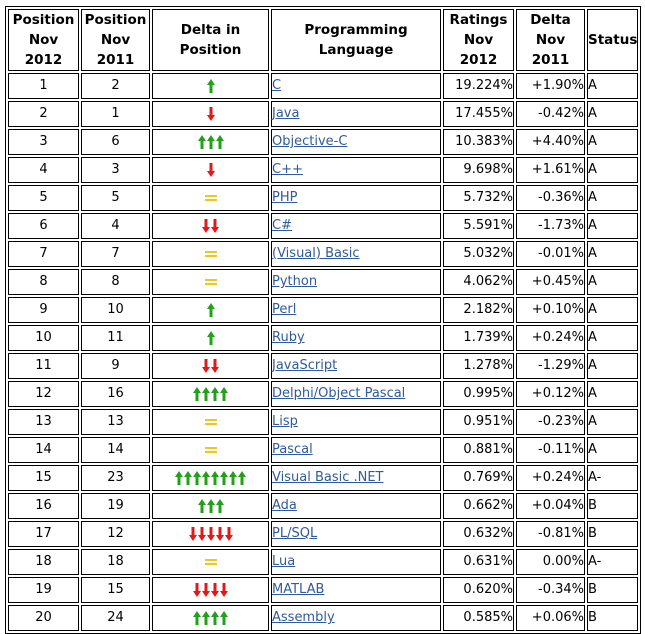 The image size is (645, 634). Describe the element at coordinates (550, 338) in the screenshot. I see `delta-rating-cell: +0.24%` at that location.